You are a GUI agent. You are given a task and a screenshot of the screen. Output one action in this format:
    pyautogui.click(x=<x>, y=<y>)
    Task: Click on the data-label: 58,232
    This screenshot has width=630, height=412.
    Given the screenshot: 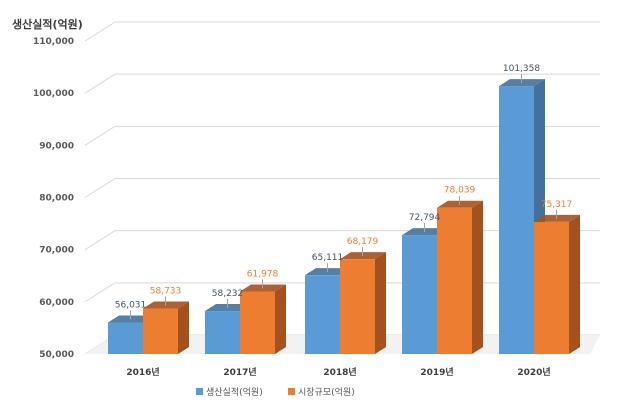 What is the action you would take?
    pyautogui.click(x=228, y=294)
    